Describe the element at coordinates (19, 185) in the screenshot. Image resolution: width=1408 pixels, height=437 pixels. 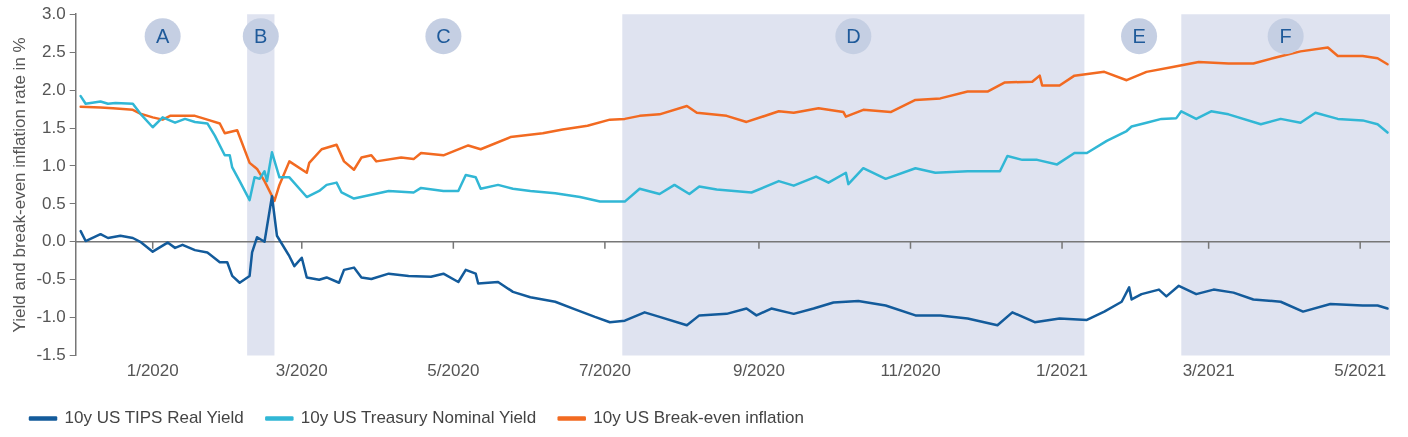
I see `y-axis-title: Yield and break-even inflation rate in %` at that location.